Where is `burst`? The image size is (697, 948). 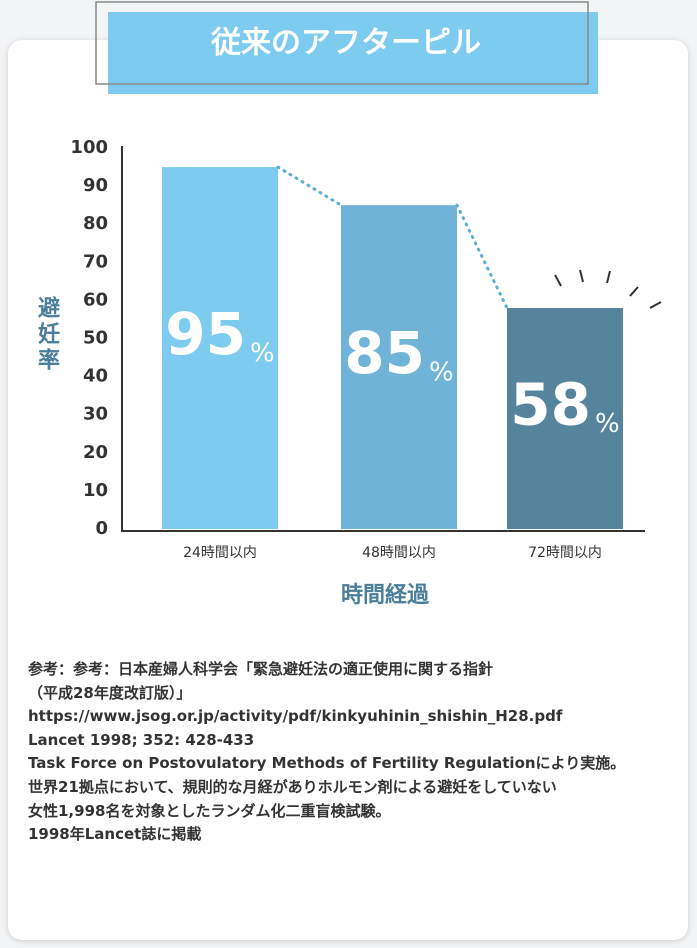 burst is located at coordinates (608, 289).